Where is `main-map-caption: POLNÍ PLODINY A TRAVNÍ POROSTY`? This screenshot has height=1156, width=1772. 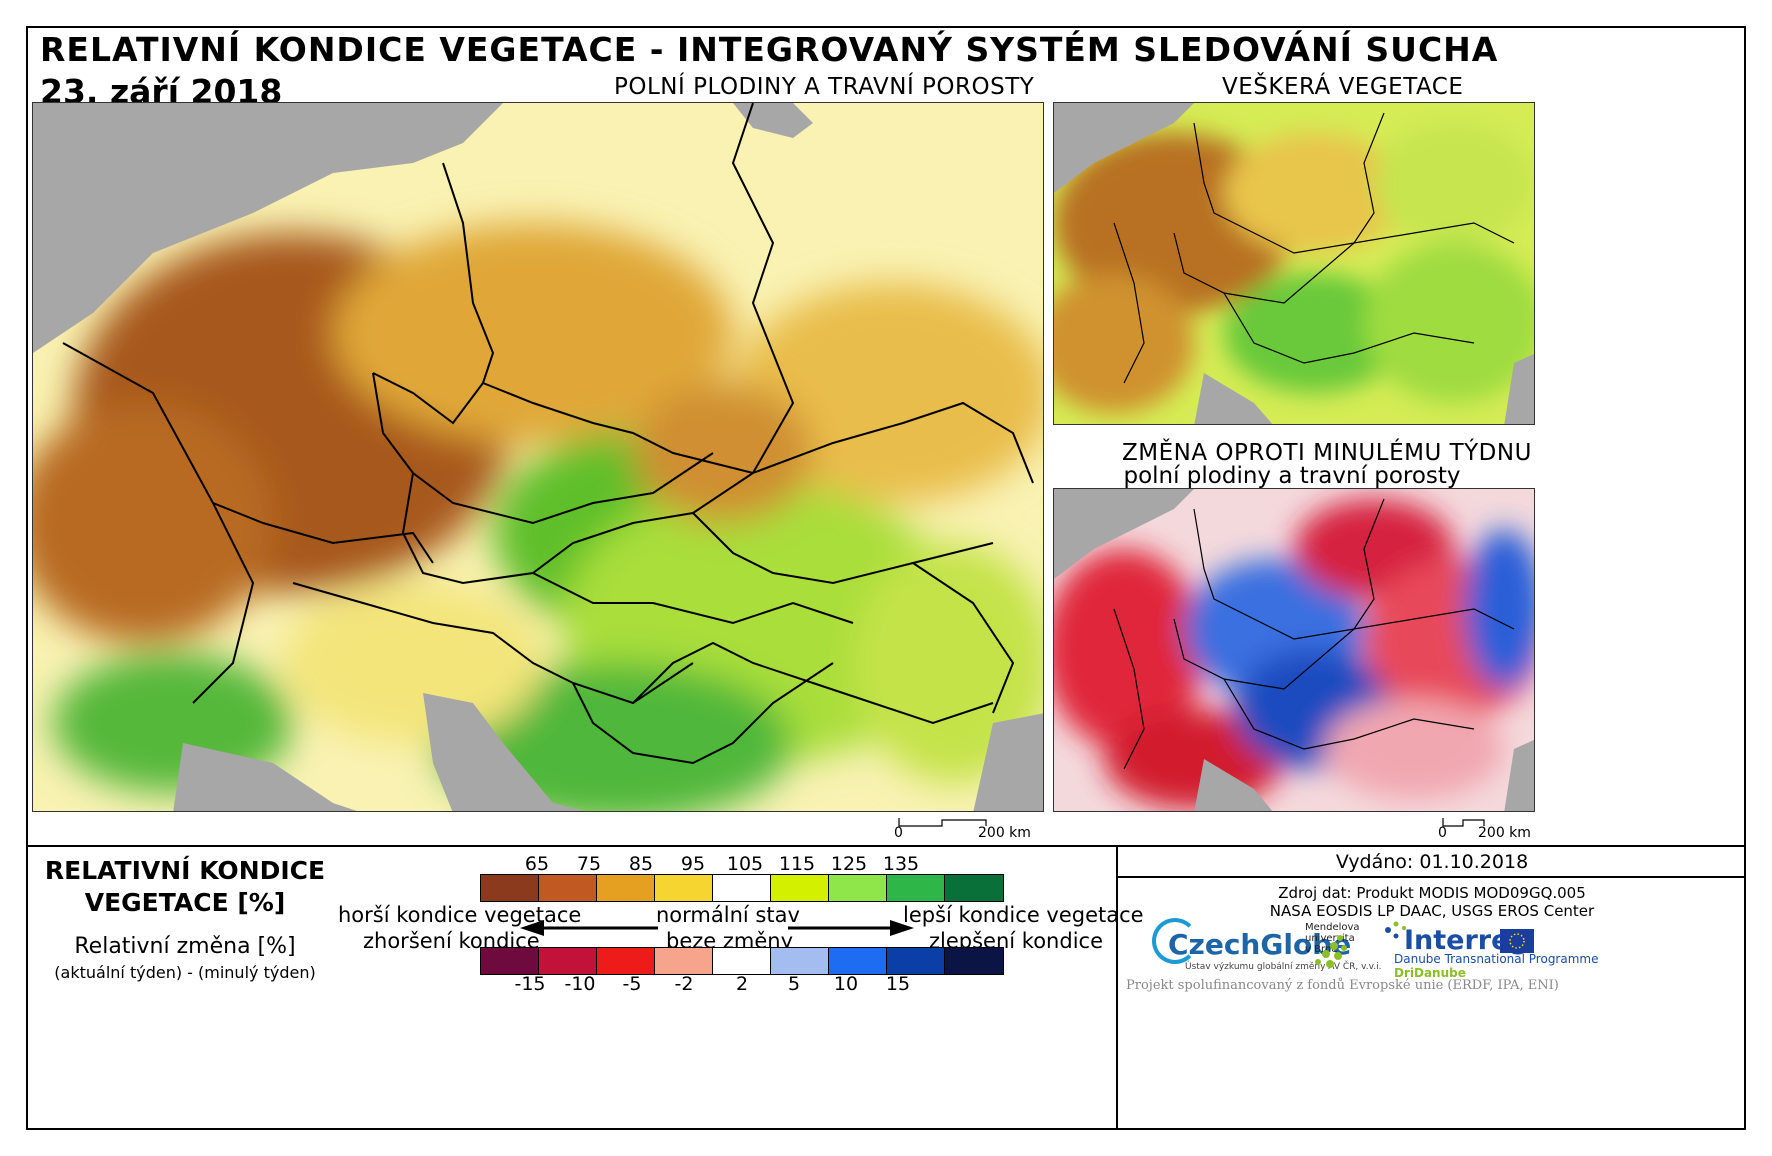 main-map-caption: POLNÍ PLODINY A TRAVNÍ POROSTY is located at coordinates (824, 87).